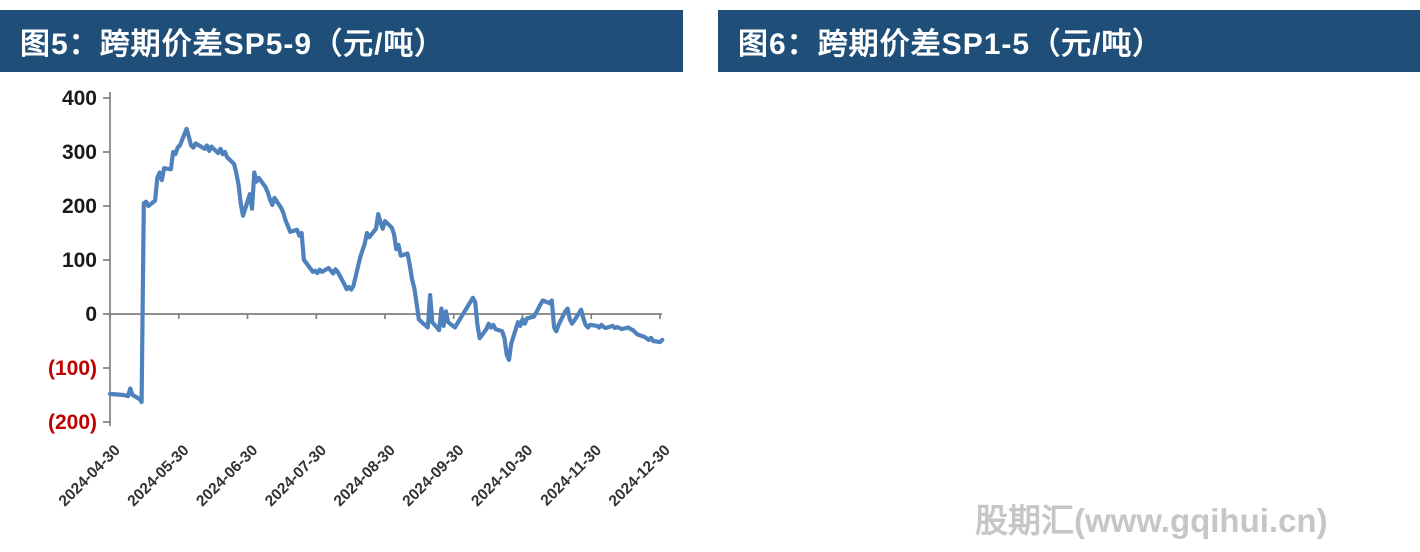  I want to click on x-tick-label: 2024-06-30, so click(227, 476).